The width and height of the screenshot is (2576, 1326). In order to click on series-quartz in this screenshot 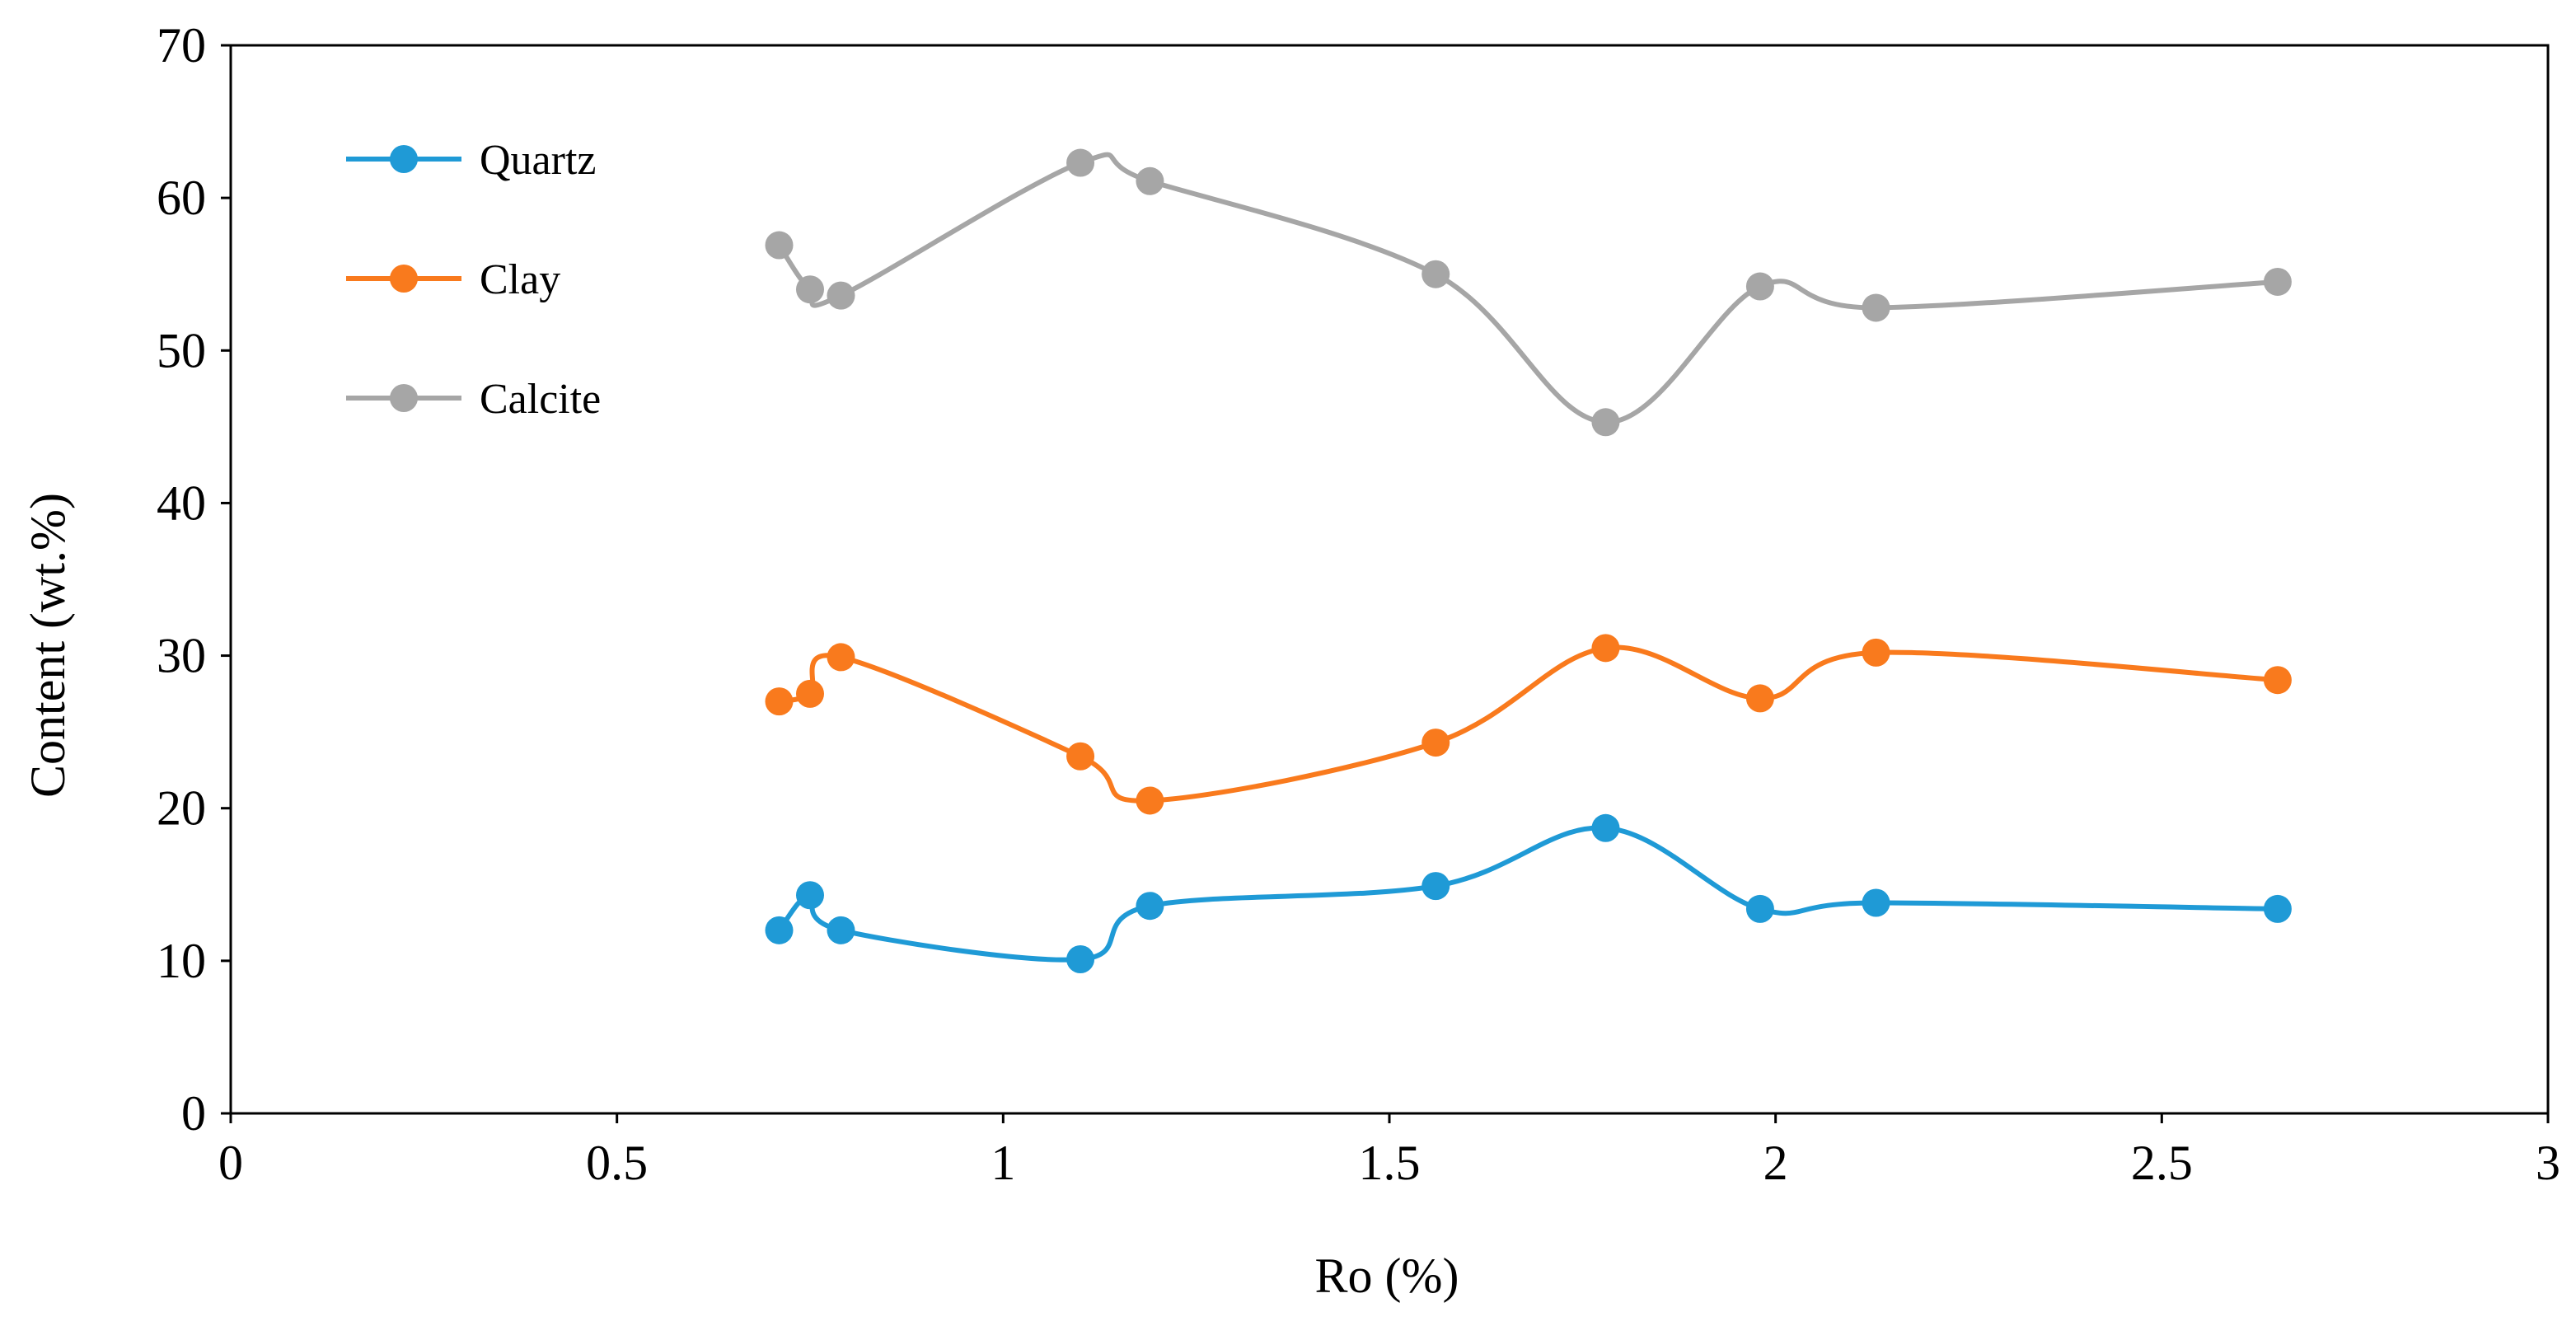, I will do `click(1528, 893)`.